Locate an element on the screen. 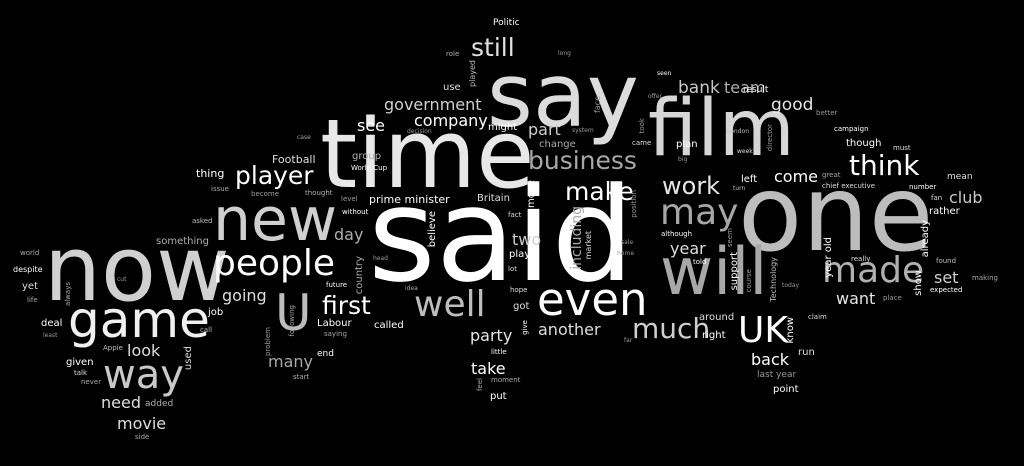  word-point: point is located at coordinates (786, 389).